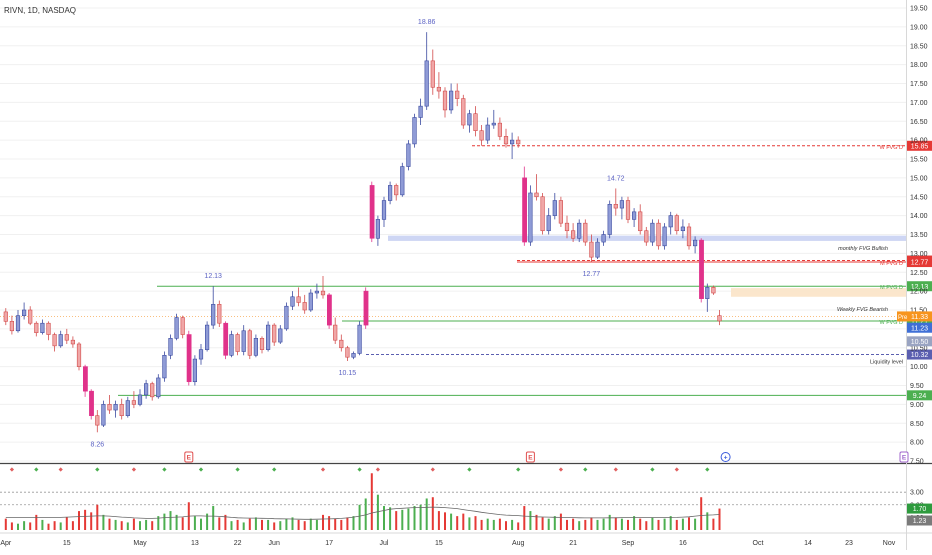 This screenshot has width=932, height=555. Describe the element at coordinates (725, 457) in the screenshot. I see `event-plus-icon` at that location.